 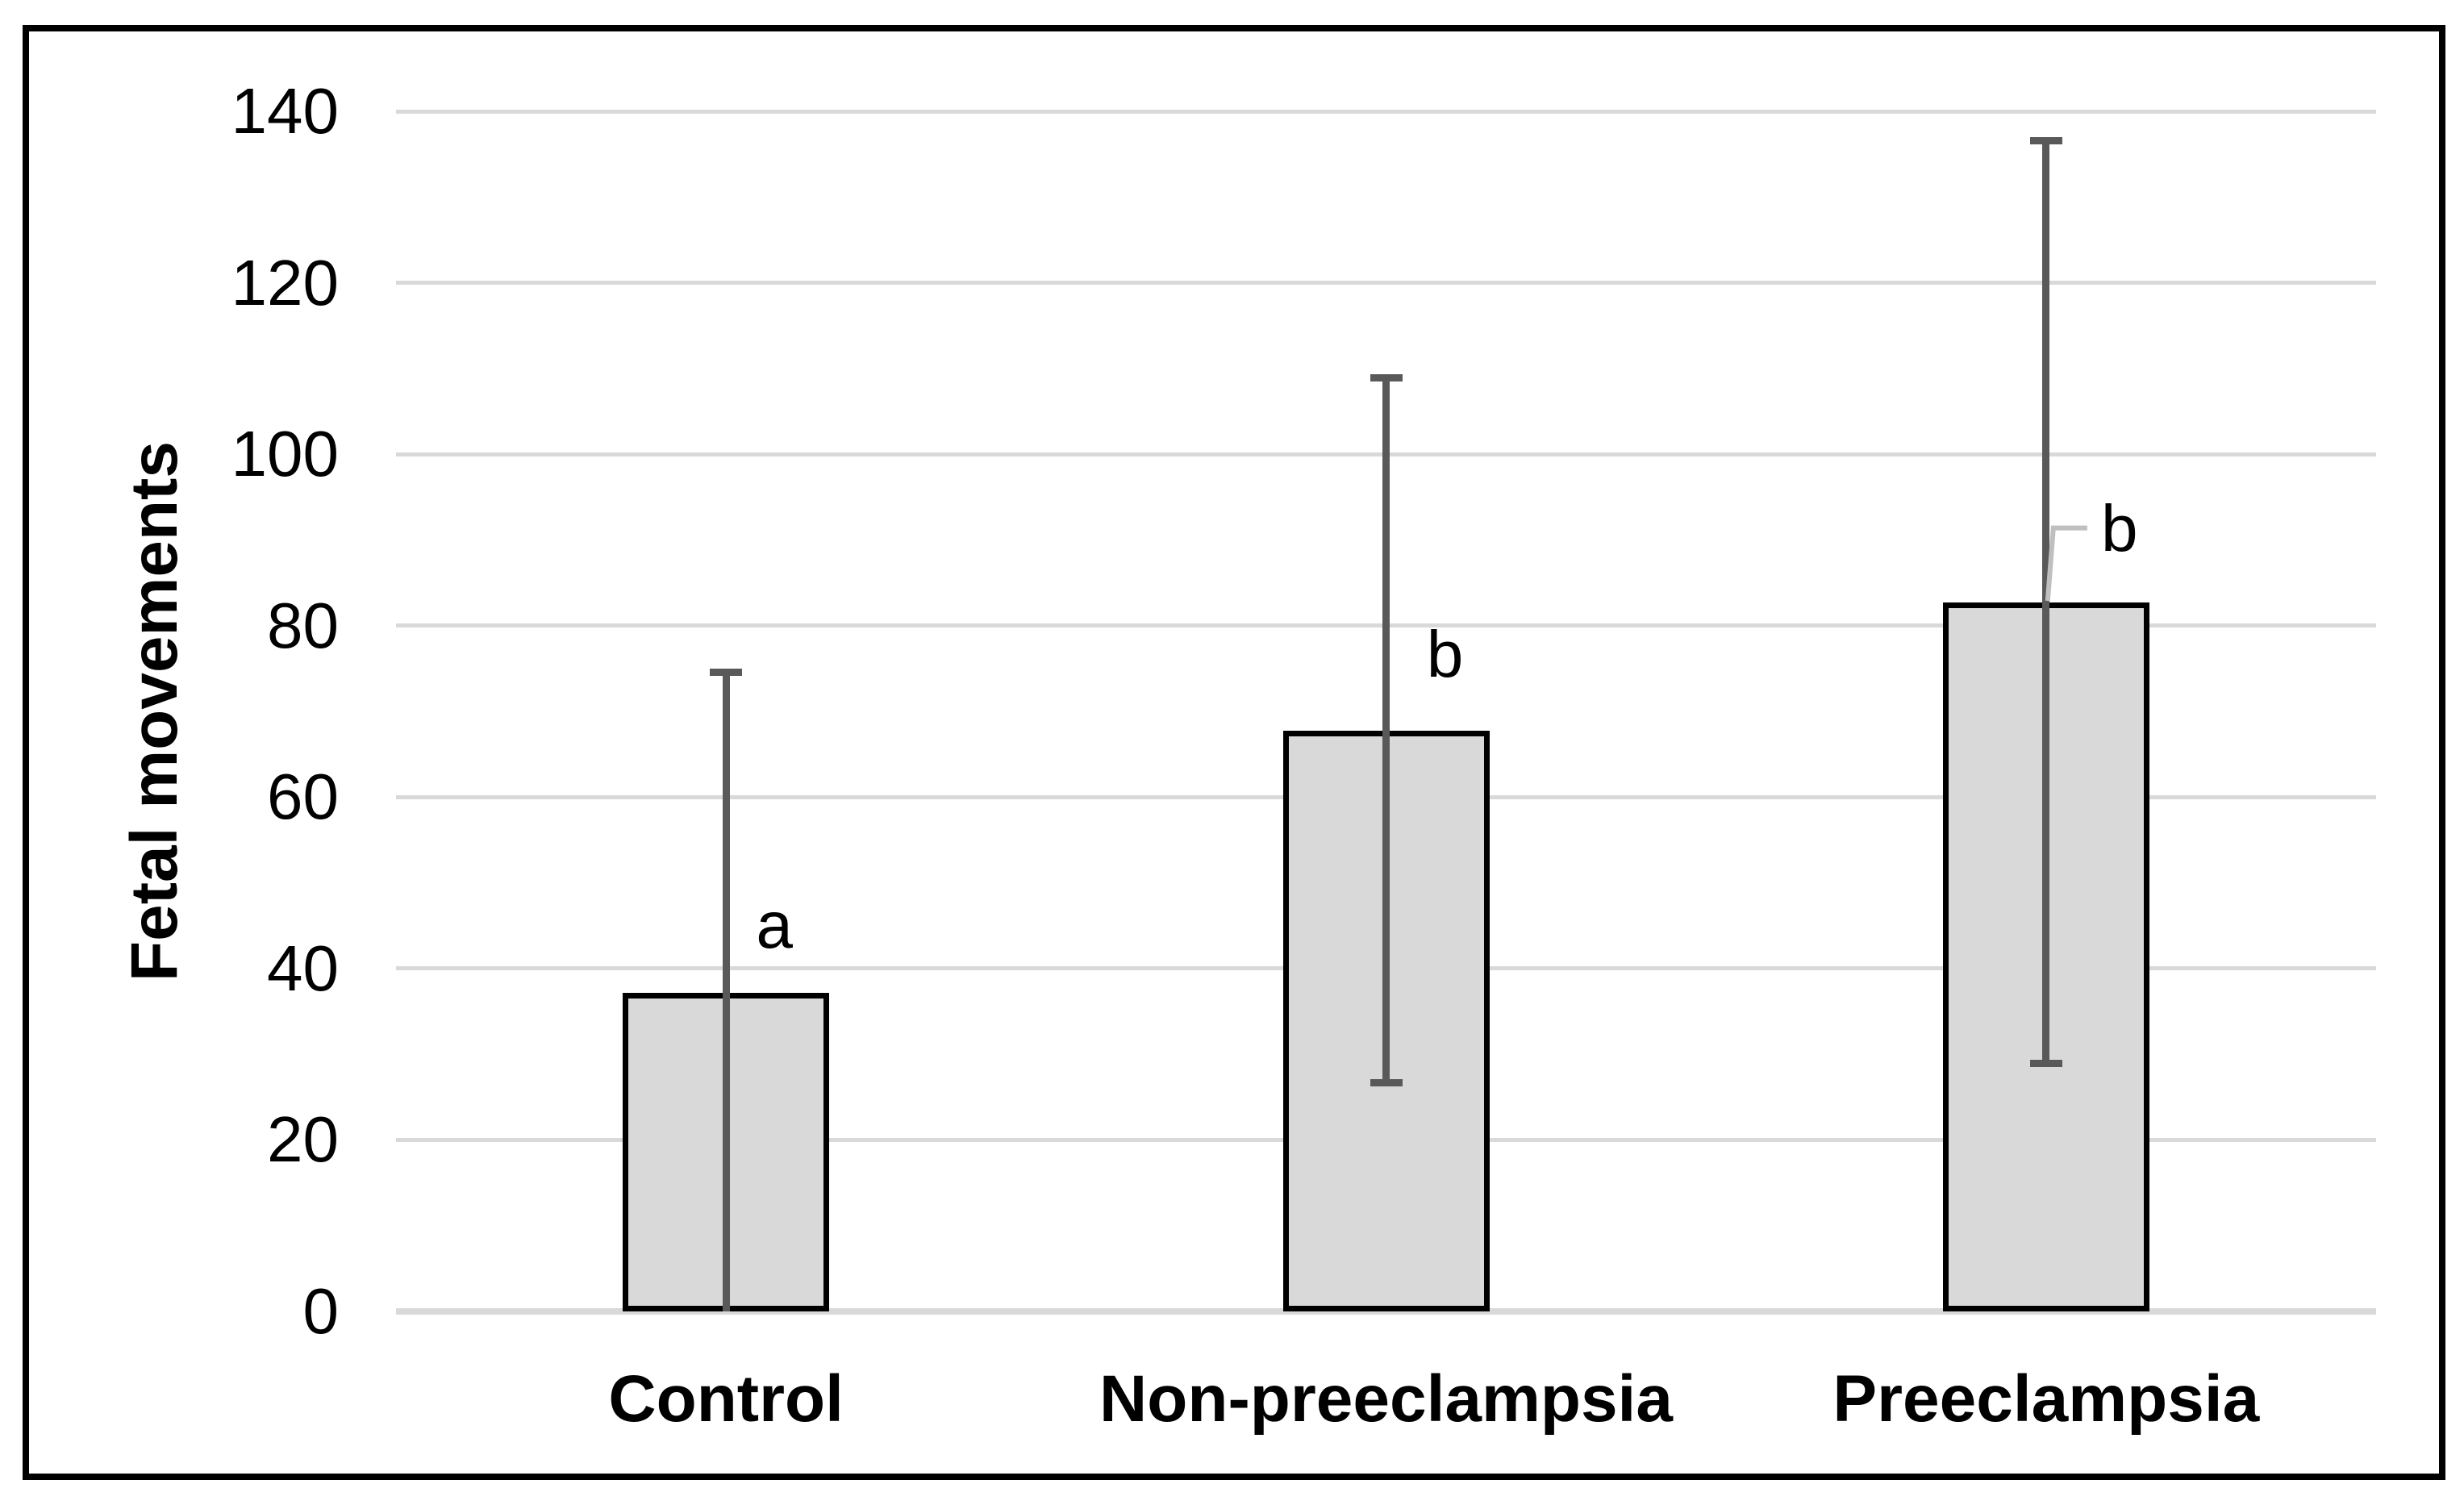 I want to click on x-axis-label-non-preeclampsia: Non-preeclampsia, so click(x=1386, y=1399).